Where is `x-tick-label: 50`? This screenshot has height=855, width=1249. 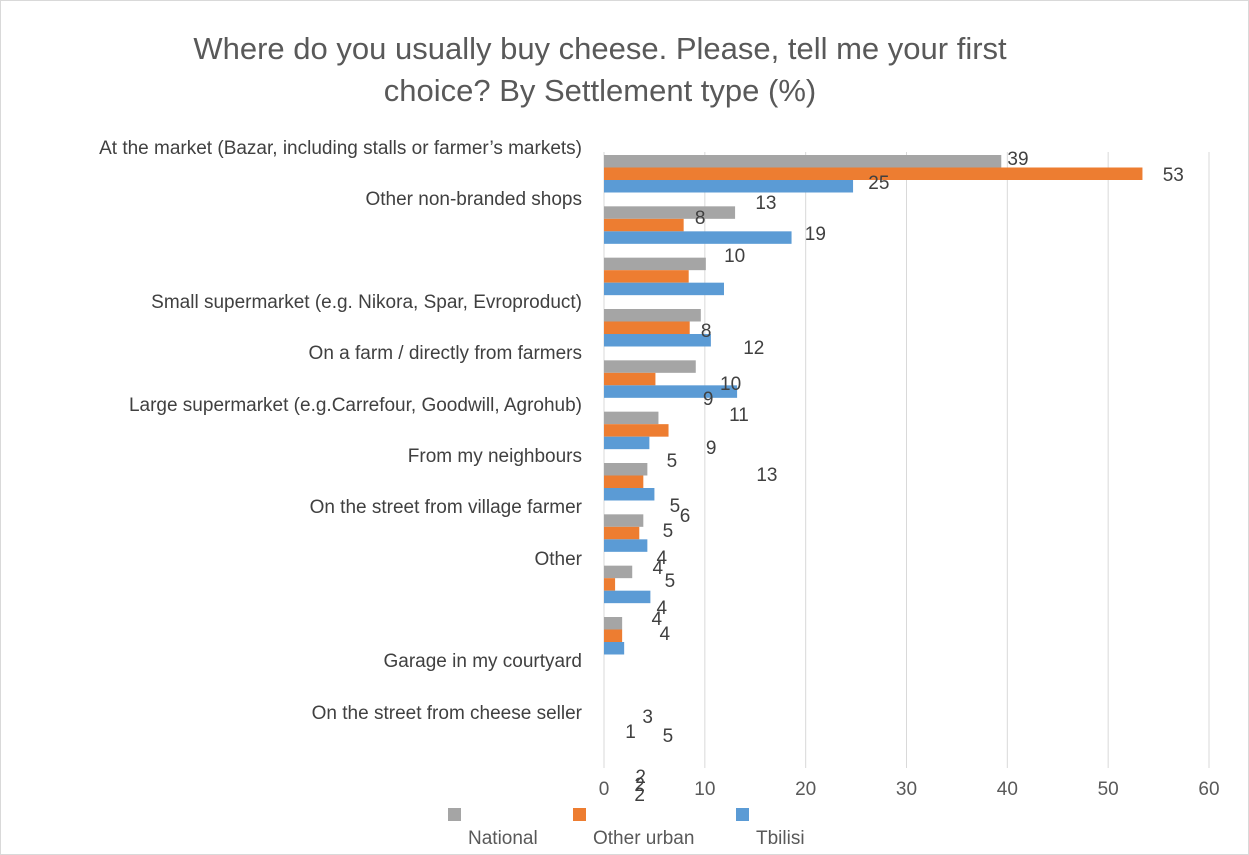 x-tick-label: 50 is located at coordinates (1108, 789).